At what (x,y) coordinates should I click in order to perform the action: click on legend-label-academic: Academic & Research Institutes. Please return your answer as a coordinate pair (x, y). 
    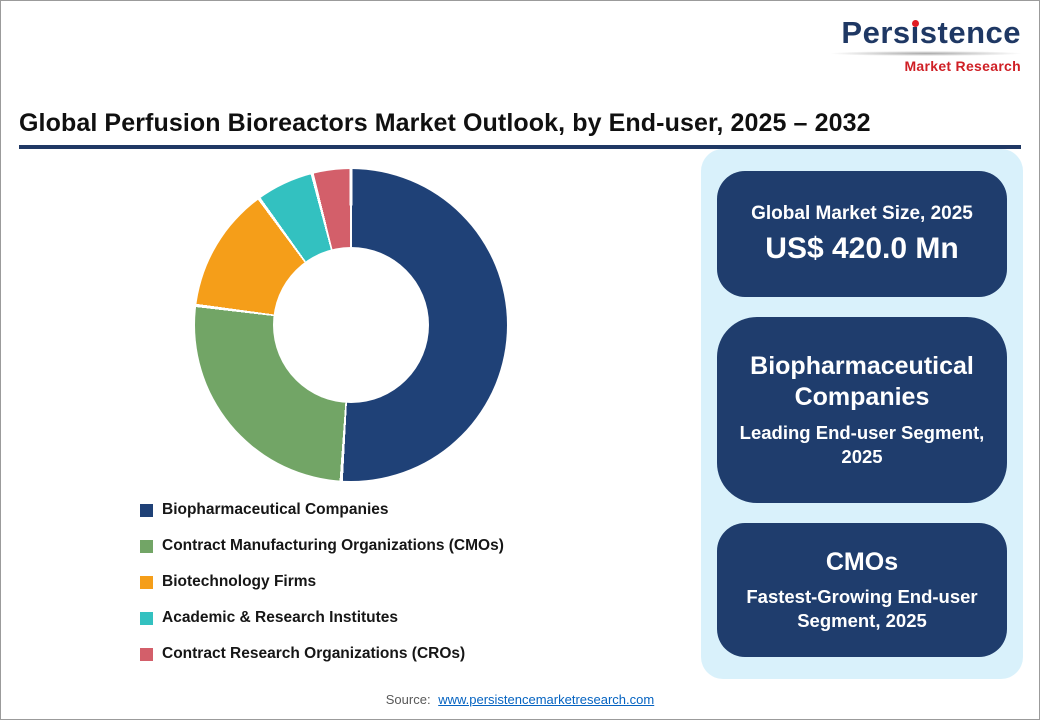
    Looking at the image, I should click on (280, 617).